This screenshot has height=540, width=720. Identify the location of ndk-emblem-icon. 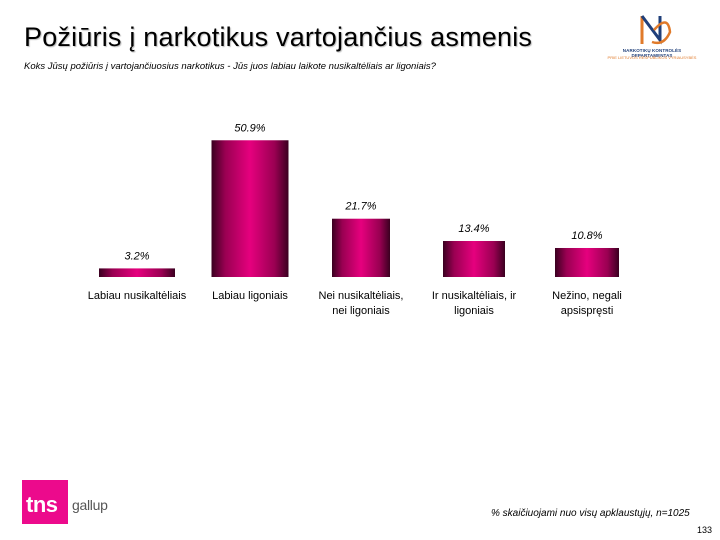
(656, 30).